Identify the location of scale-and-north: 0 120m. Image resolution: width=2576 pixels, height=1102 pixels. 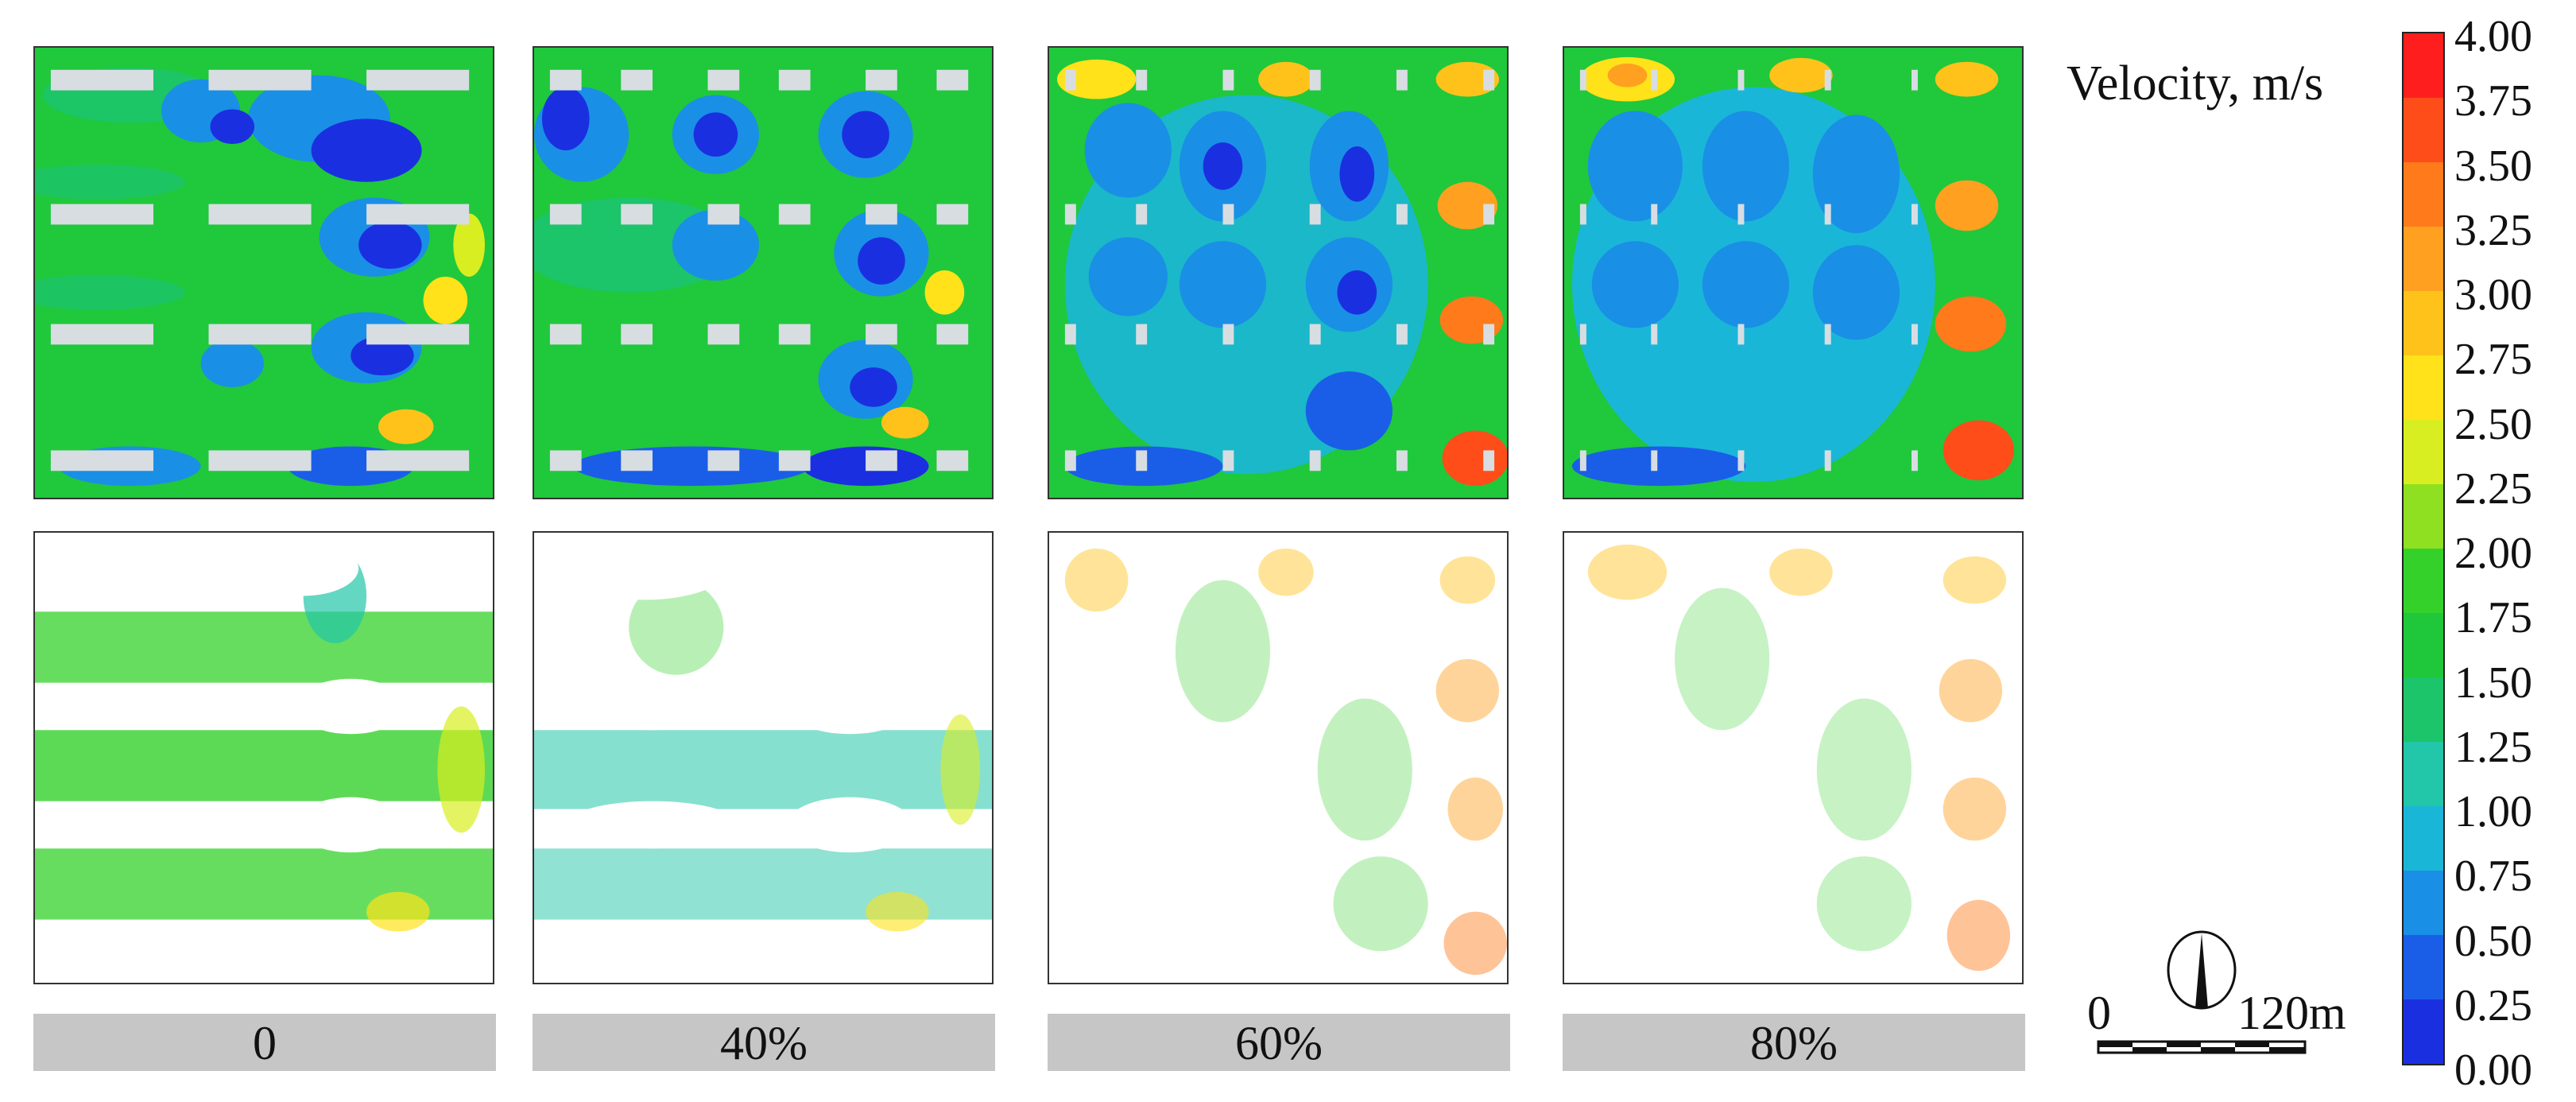
(2214, 1001).